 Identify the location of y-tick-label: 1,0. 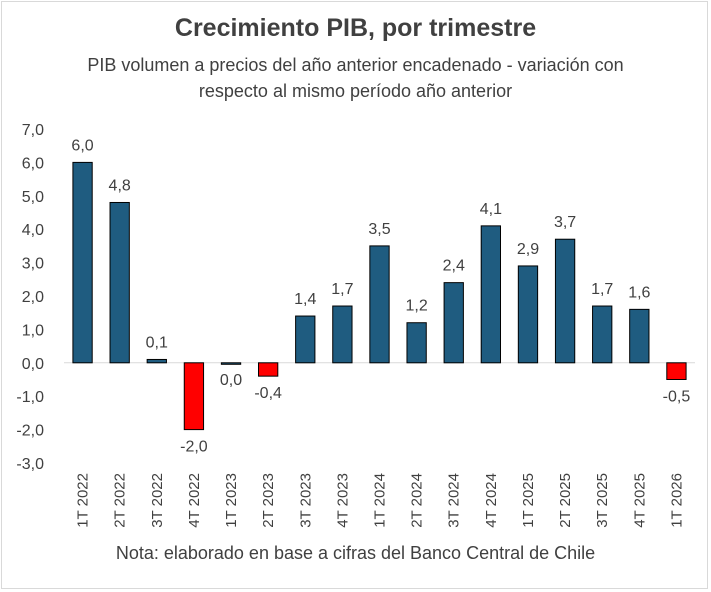
(33, 330).